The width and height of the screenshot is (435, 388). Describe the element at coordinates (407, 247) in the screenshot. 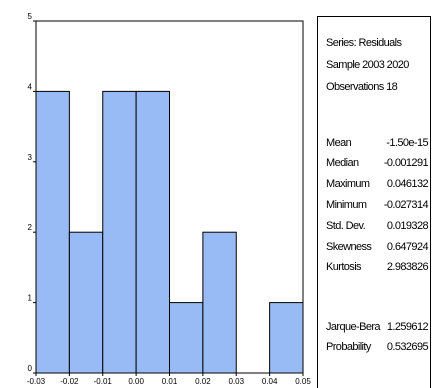

I see `stat-value: 0.647924` at that location.